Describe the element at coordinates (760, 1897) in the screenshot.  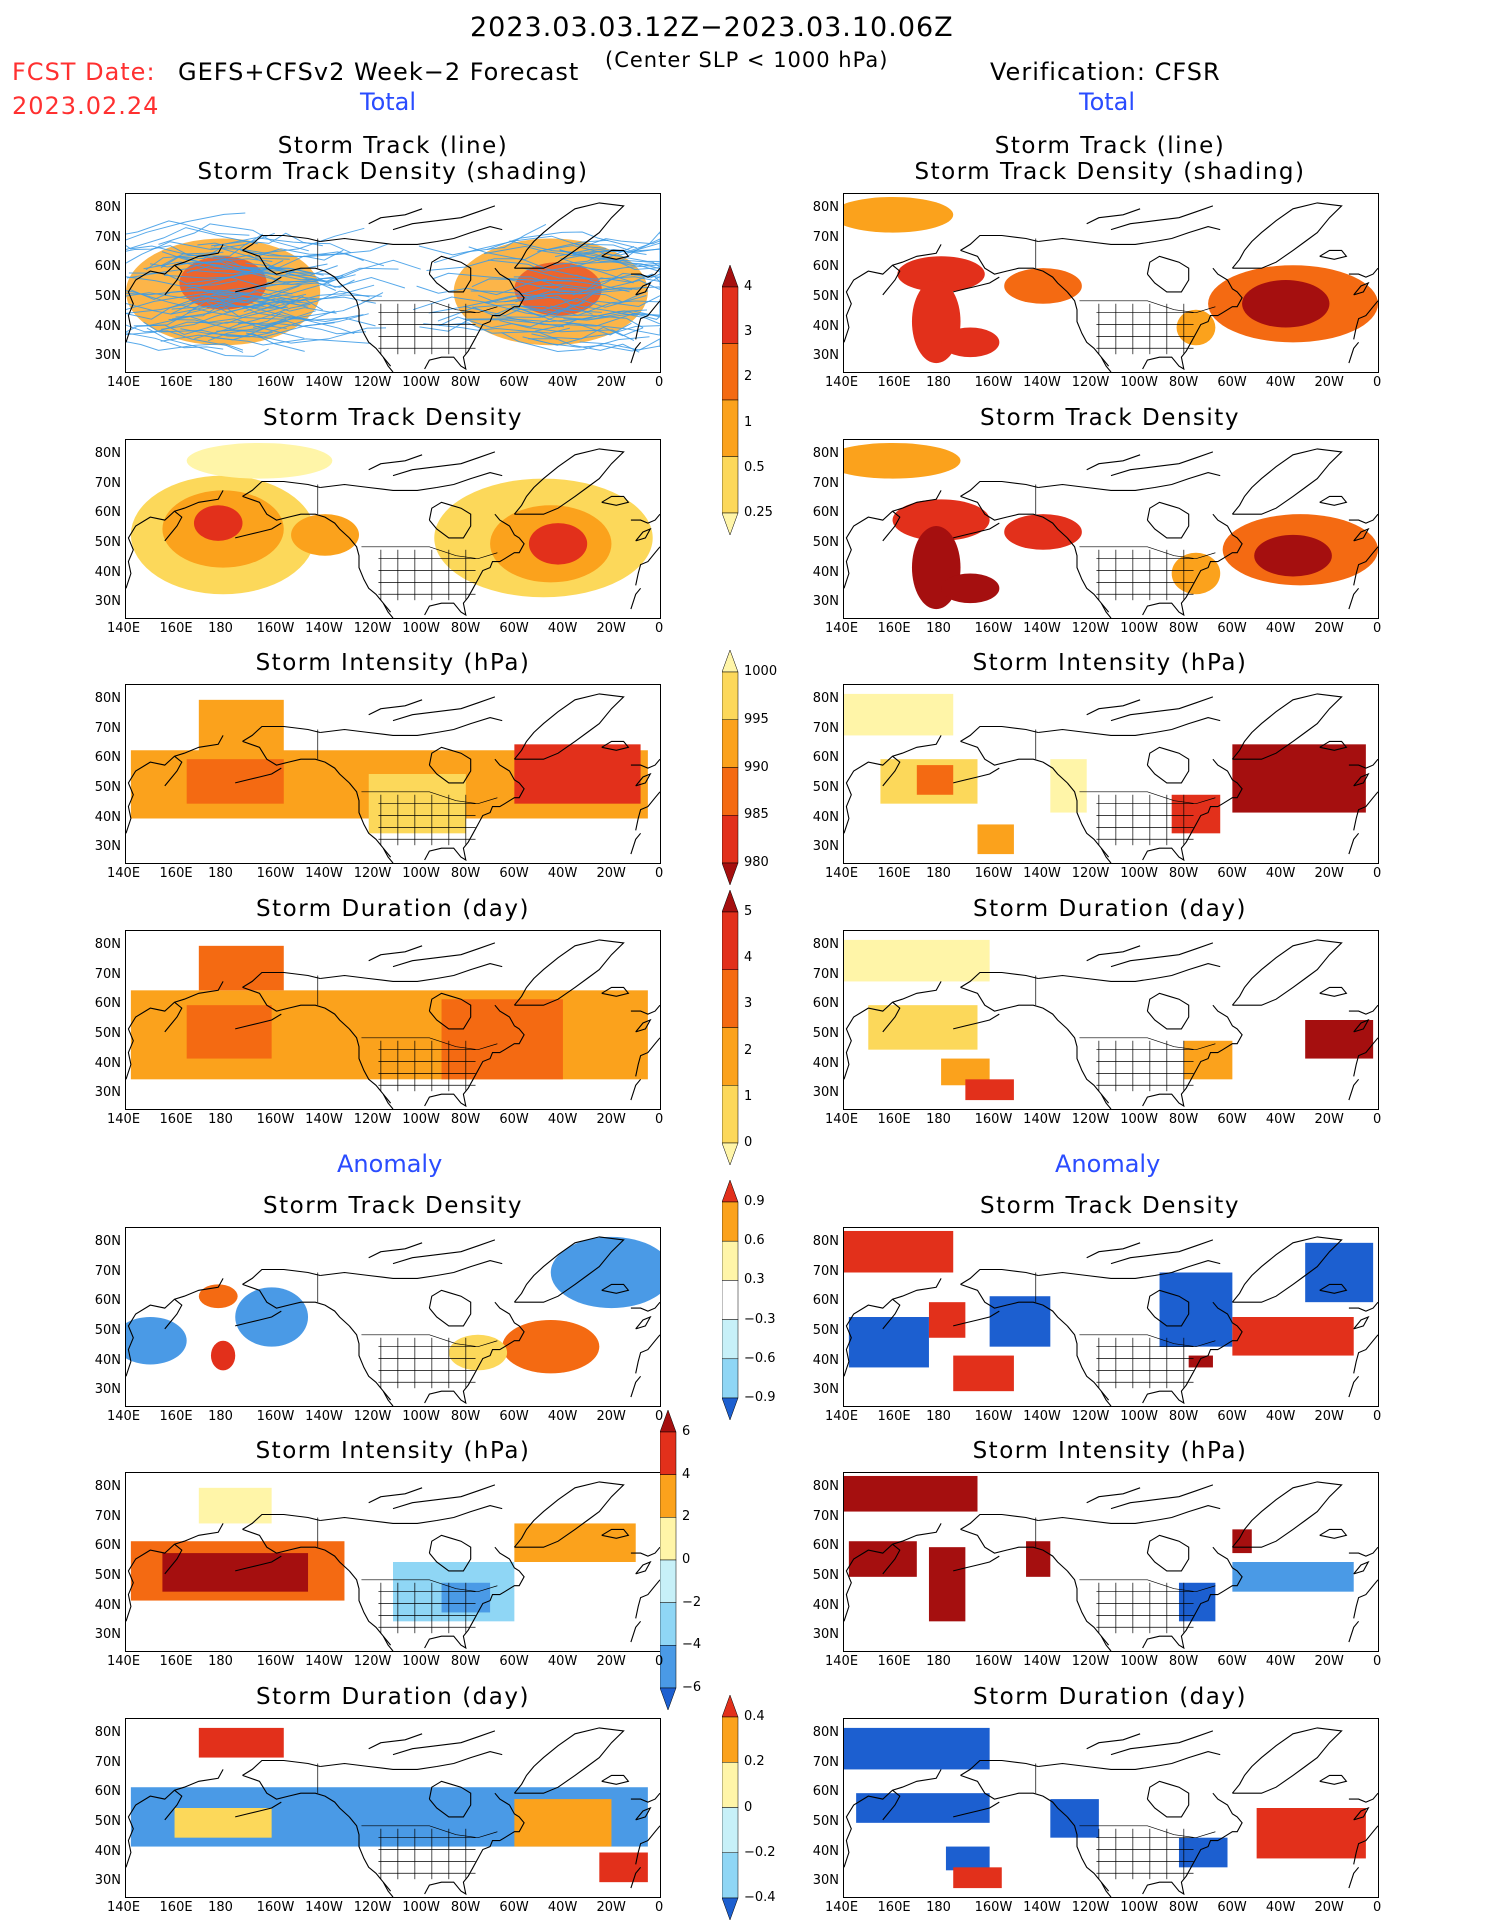
I see `colorbar-tick-label: −0.4` at that location.